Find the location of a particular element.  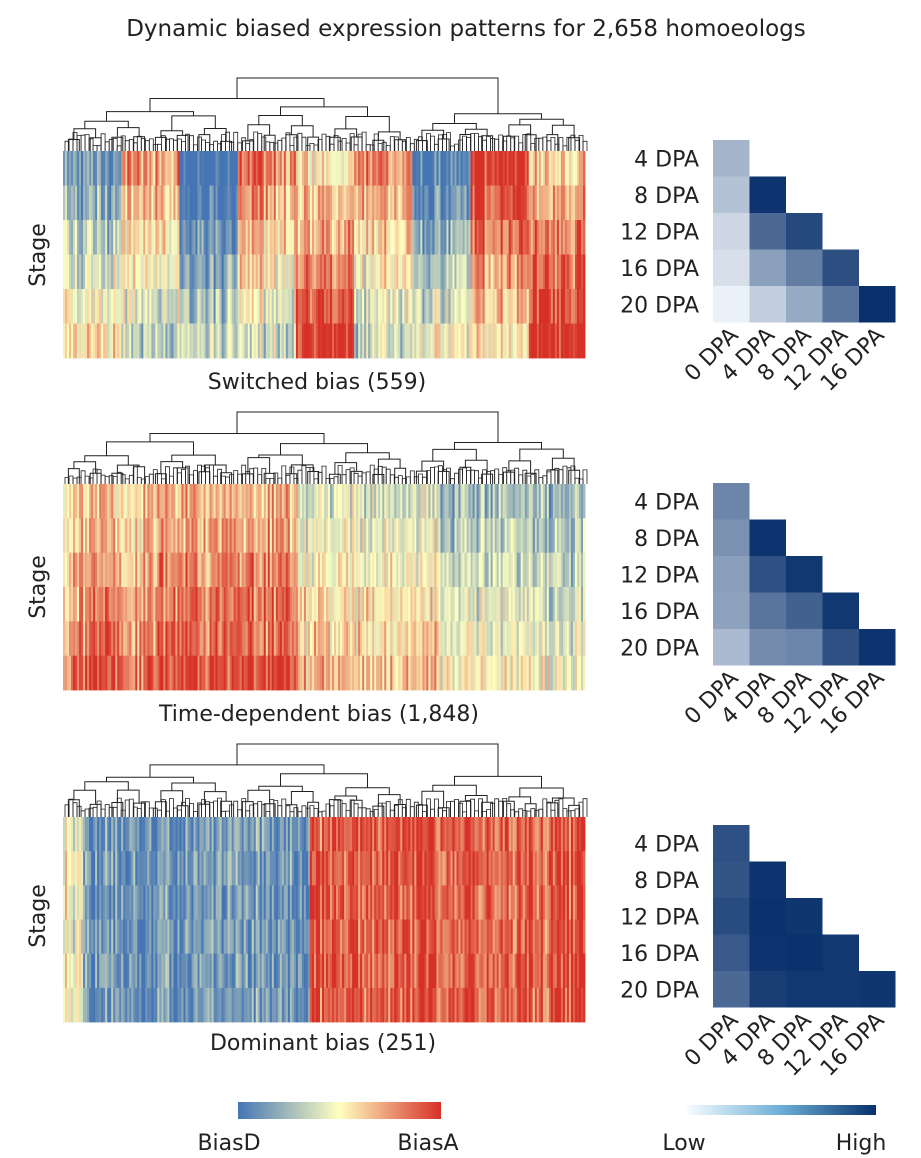

dendrogram-branch is located at coordinates (389, 136).